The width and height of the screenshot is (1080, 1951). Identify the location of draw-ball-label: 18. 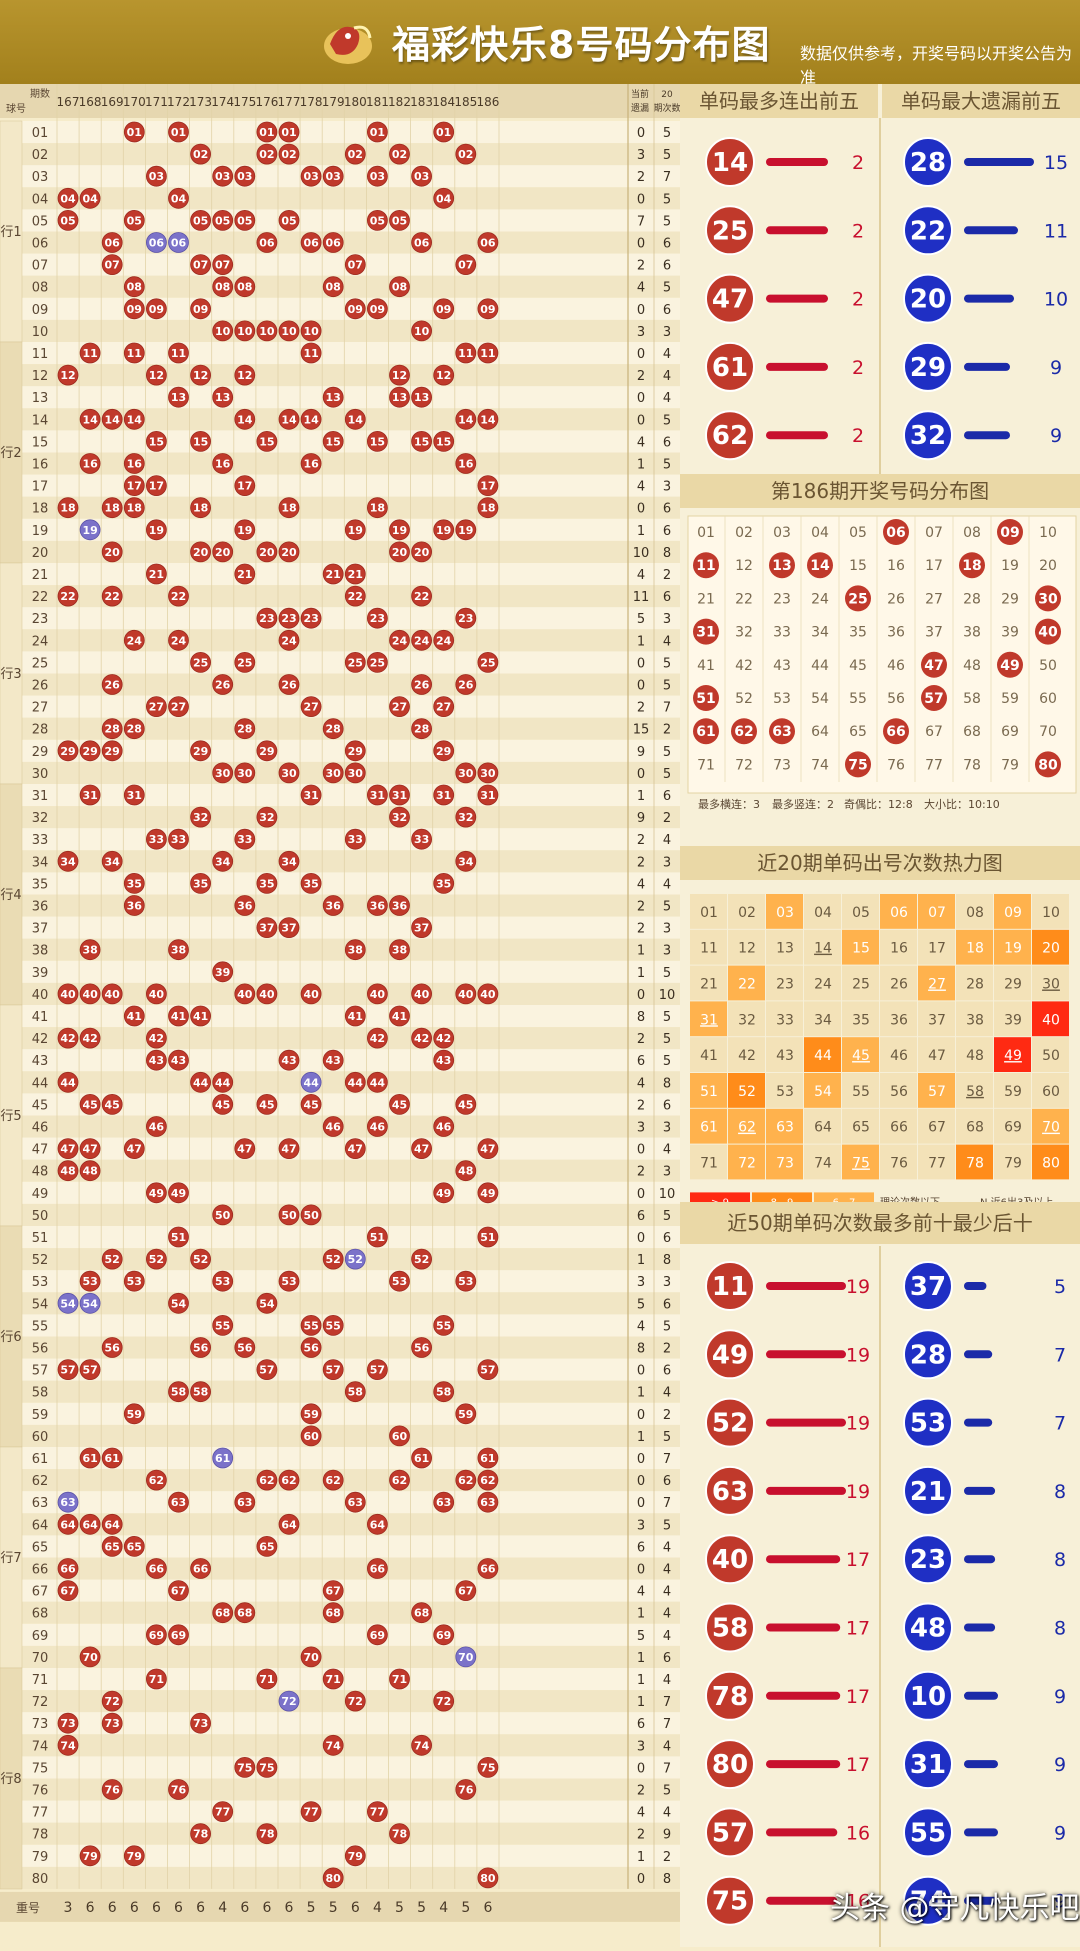
(377, 508).